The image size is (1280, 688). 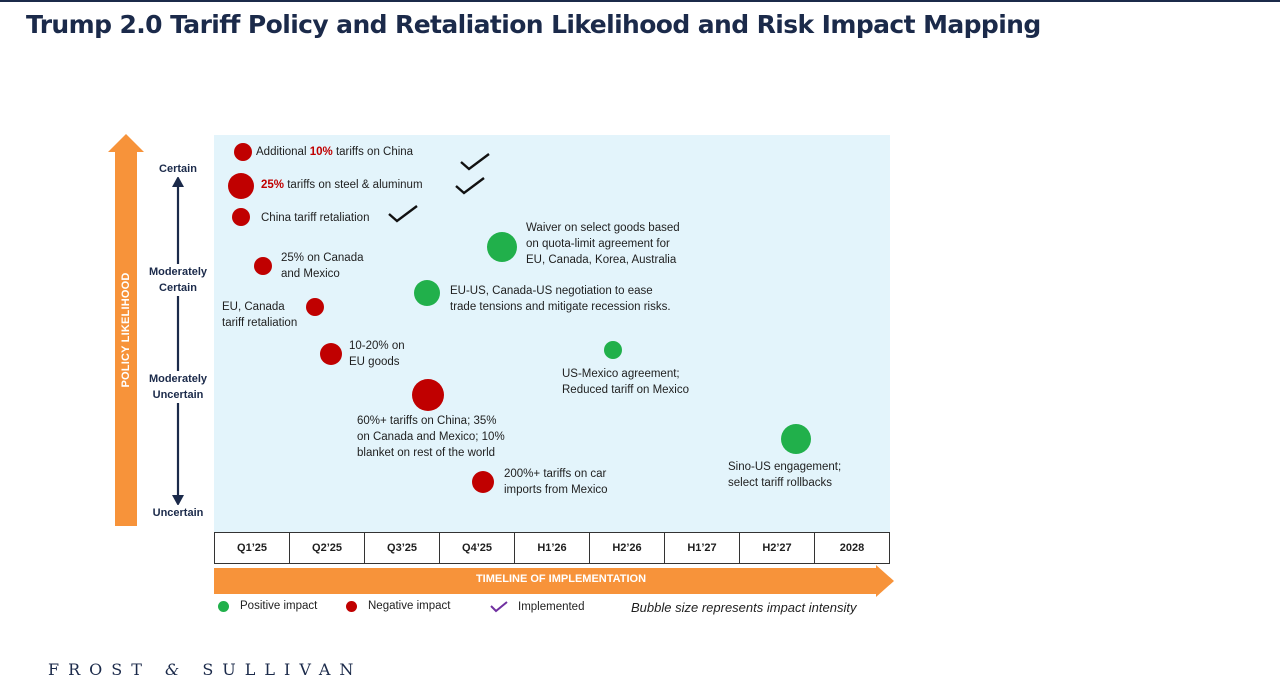 I want to click on y-level-certain: Certain, so click(x=178, y=169).